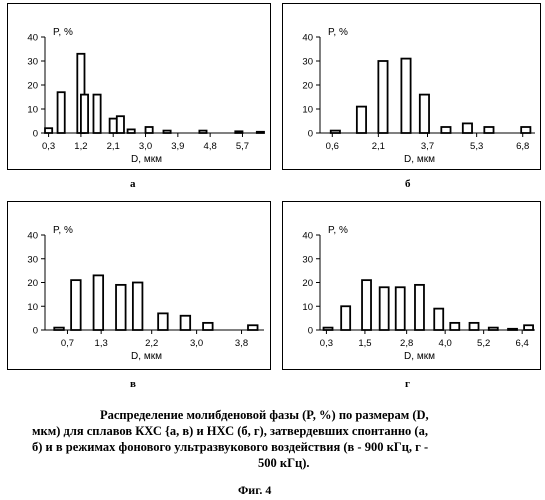  Describe the element at coordinates (177, 146) in the screenshot. I see `x-tick-label: 3,9` at that location.